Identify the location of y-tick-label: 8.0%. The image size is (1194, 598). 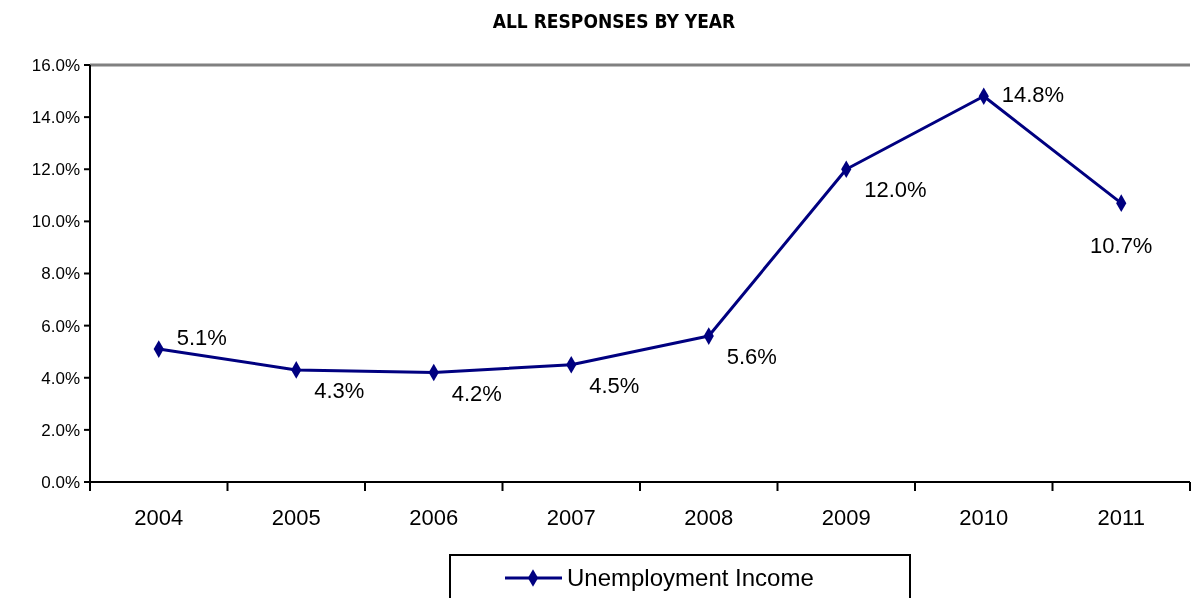
(60, 274).